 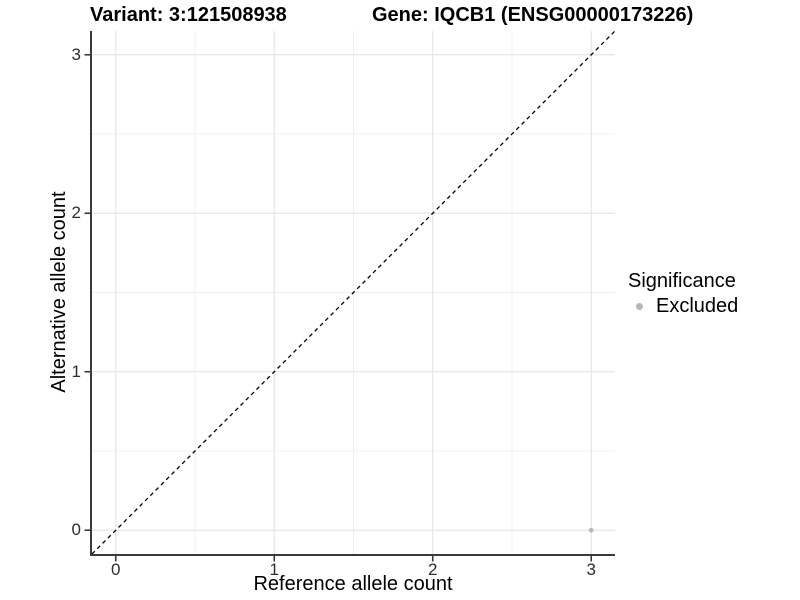 I want to click on data-points, so click(x=591, y=530).